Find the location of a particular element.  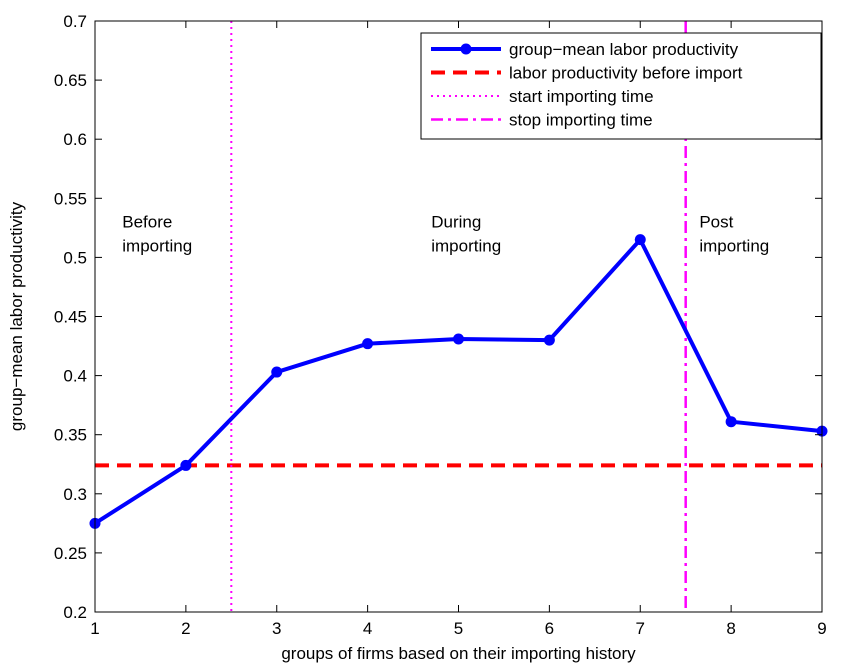

y-tick-label: 0.65 is located at coordinates (70, 80).